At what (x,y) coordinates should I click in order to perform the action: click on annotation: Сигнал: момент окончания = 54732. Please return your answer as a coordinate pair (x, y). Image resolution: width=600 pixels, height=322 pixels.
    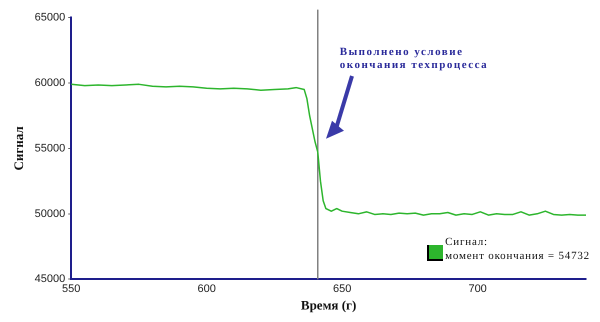
    Looking at the image, I should click on (517, 249).